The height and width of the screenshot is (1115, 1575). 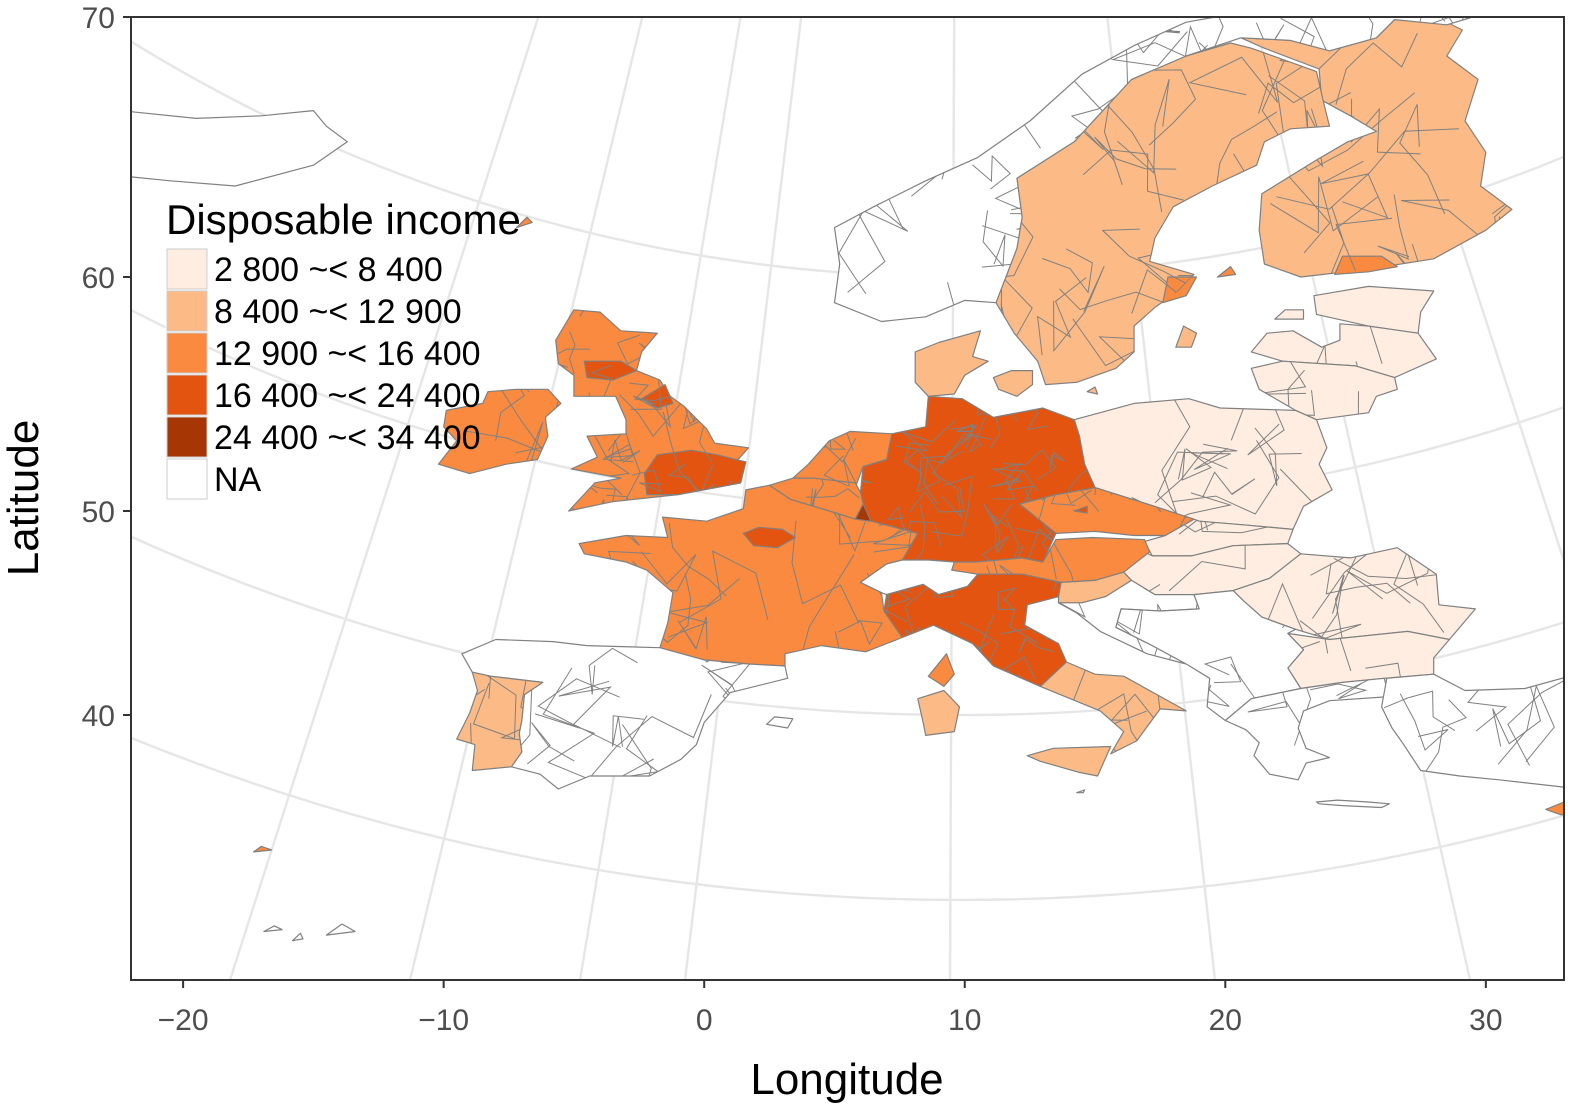 I want to click on y-tick-label: 50, so click(x=98, y=512).